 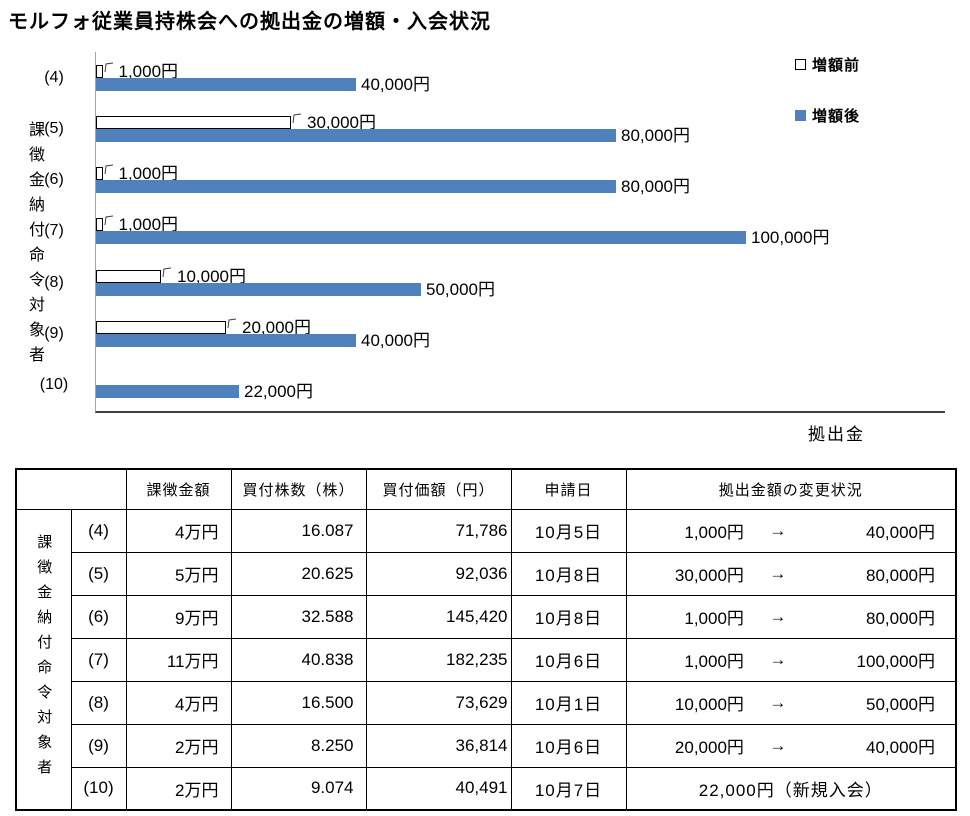 I want to click on table-cell-change: 22,000円（新規入会）, so click(x=791, y=788).